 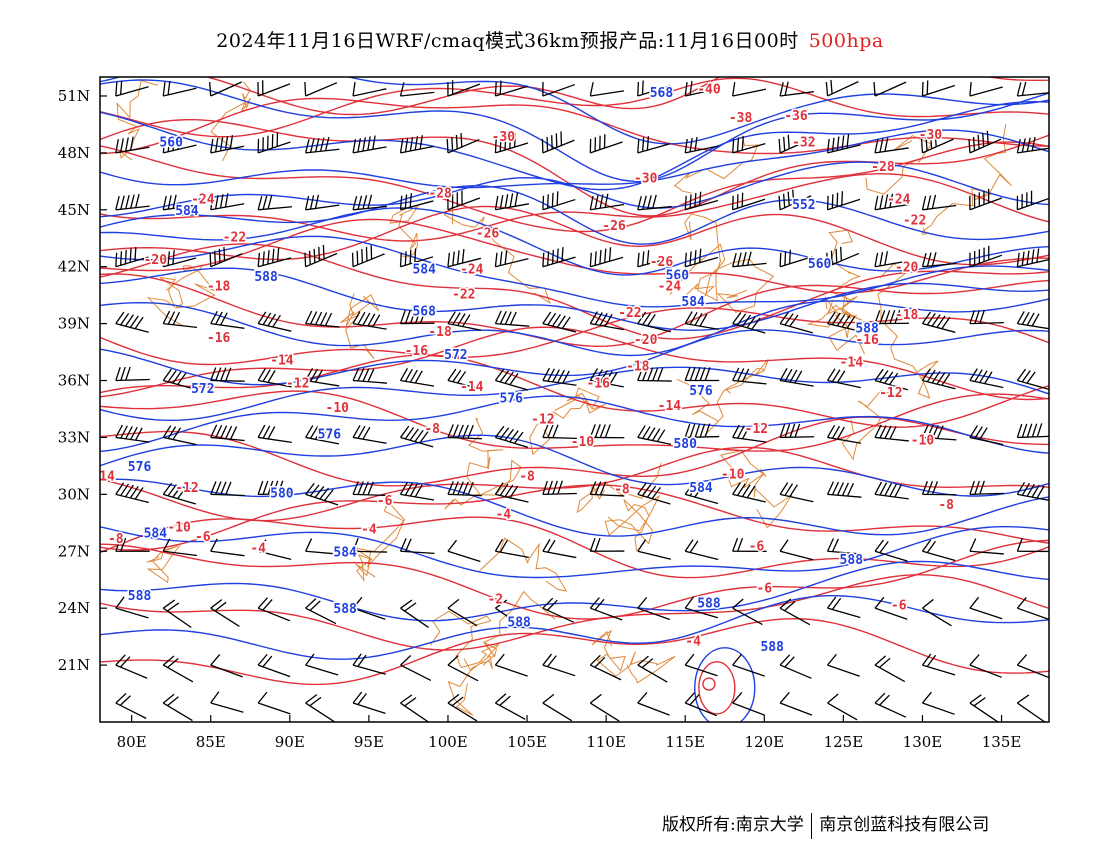 What do you see at coordinates (234, 237) in the screenshot?
I see `temperature-label: -22` at bounding box center [234, 237].